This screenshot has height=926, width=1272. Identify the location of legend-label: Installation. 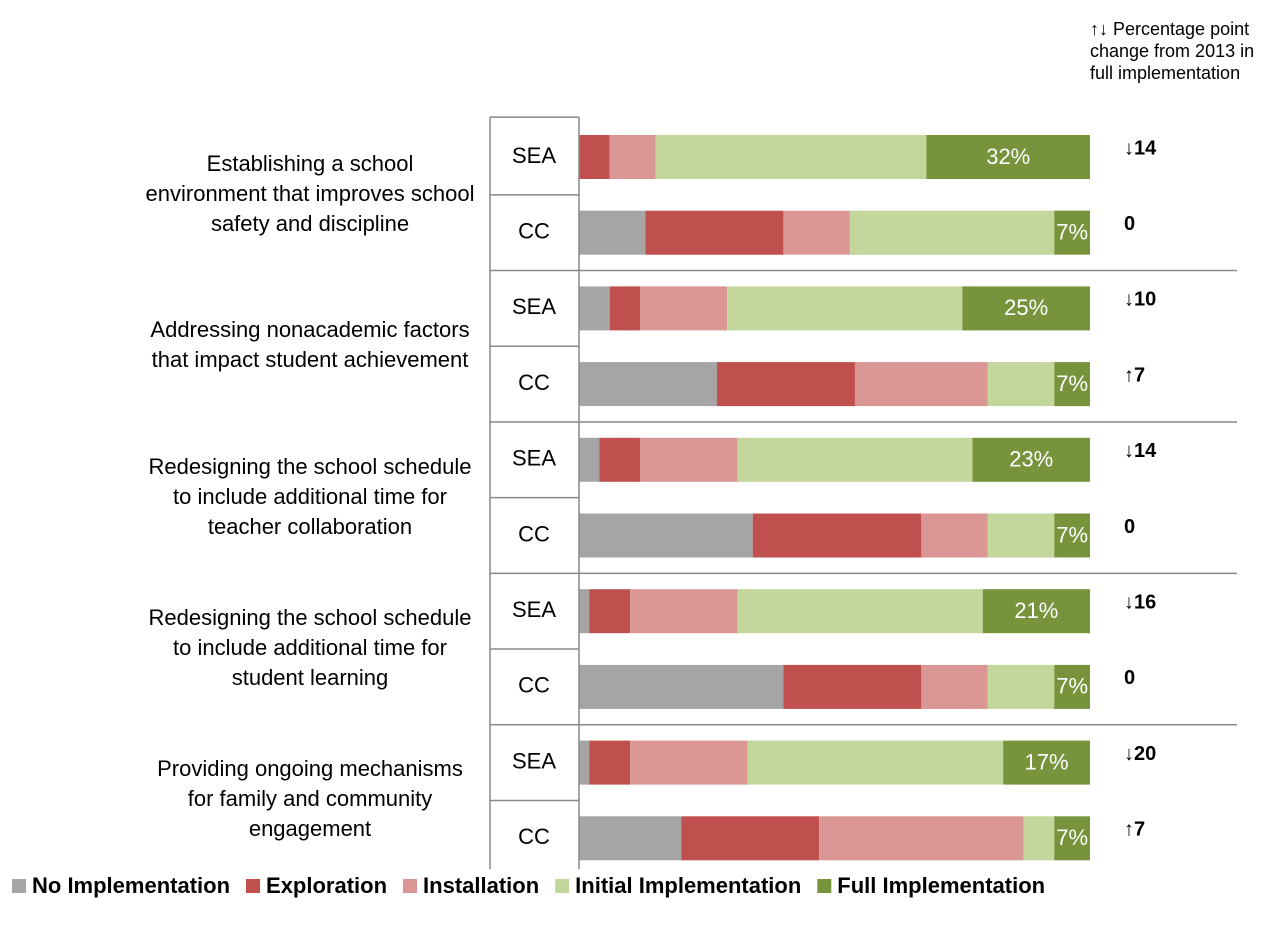
(481, 885).